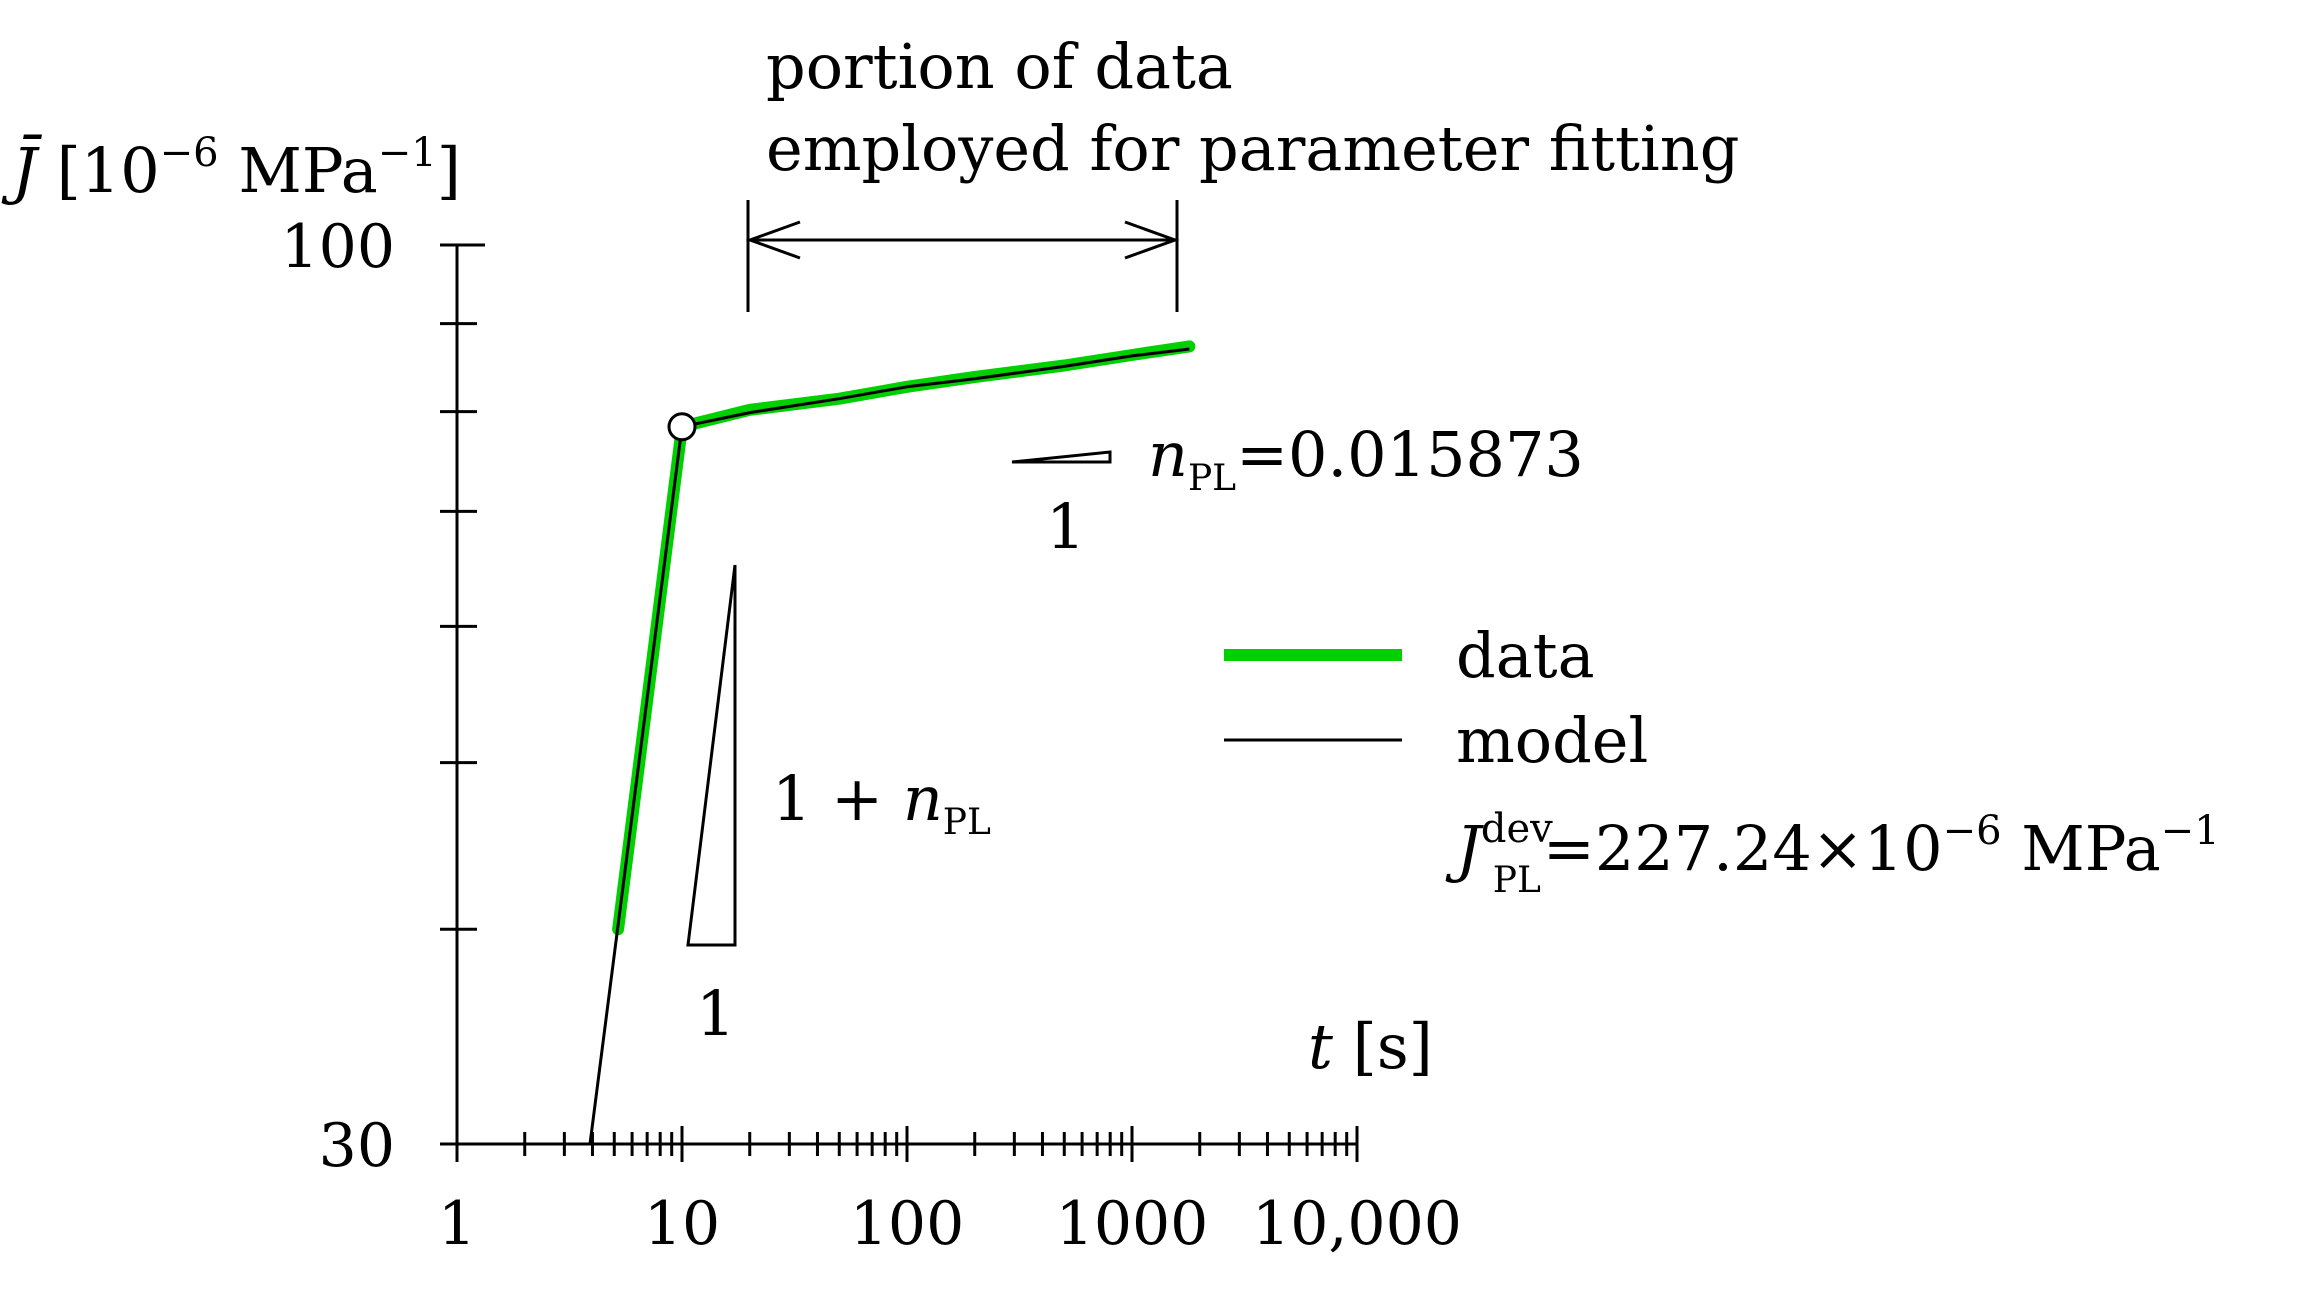 The height and width of the screenshot is (1295, 2315). What do you see at coordinates (837, 798) in the screenshot?
I see `slope-large-num: 1 +` at bounding box center [837, 798].